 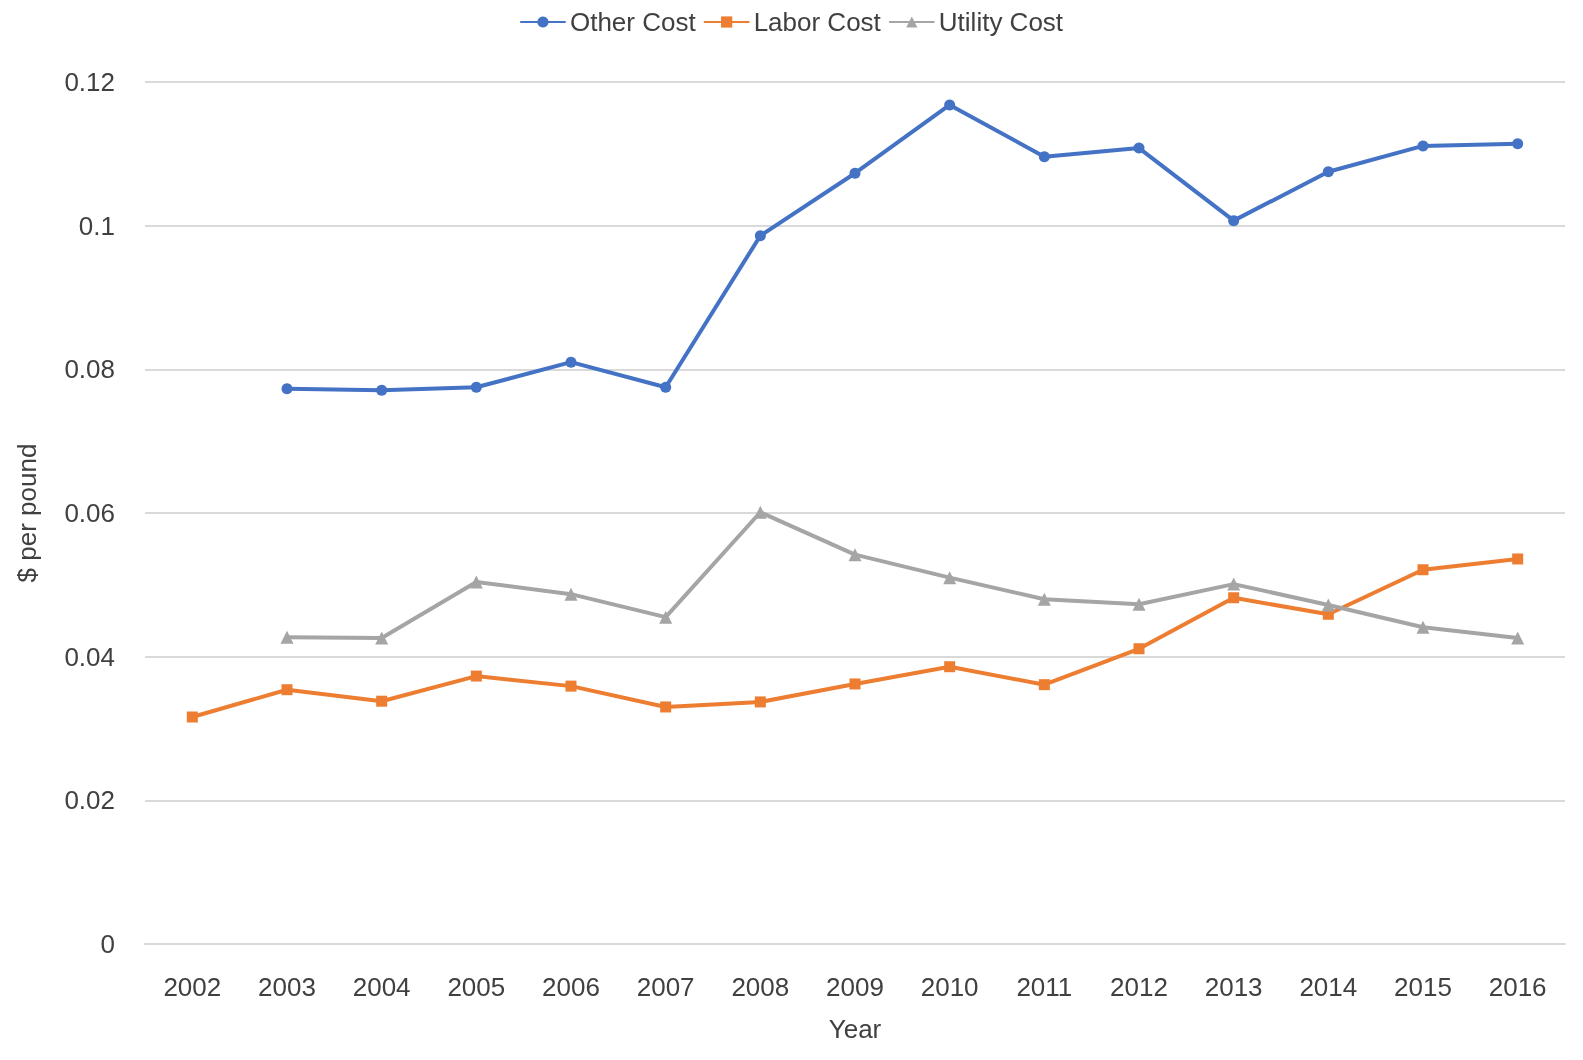 I want to click on legend-label: Other Cost, so click(x=633, y=22).